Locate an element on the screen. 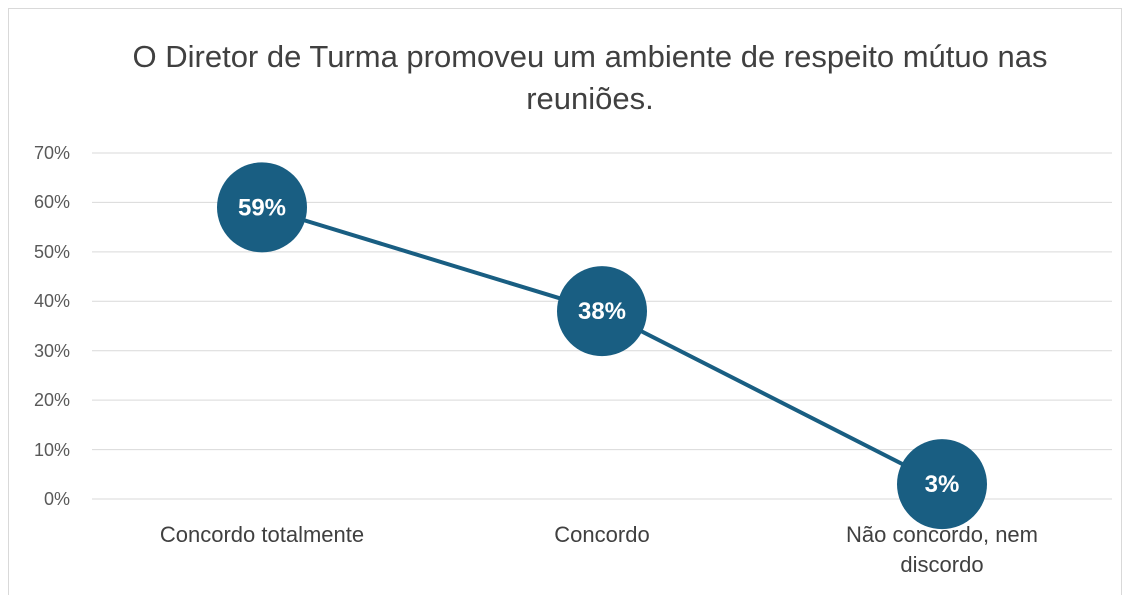 The image size is (1130, 595). data-label: 38% is located at coordinates (602, 311).